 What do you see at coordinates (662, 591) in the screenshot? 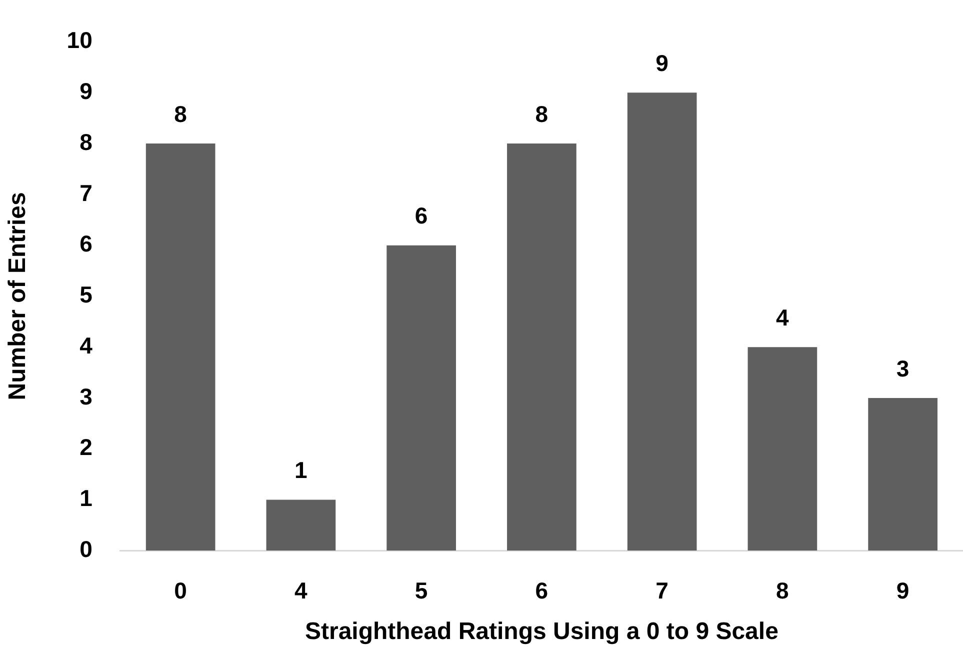
I see `x-tick-label: 7` at bounding box center [662, 591].